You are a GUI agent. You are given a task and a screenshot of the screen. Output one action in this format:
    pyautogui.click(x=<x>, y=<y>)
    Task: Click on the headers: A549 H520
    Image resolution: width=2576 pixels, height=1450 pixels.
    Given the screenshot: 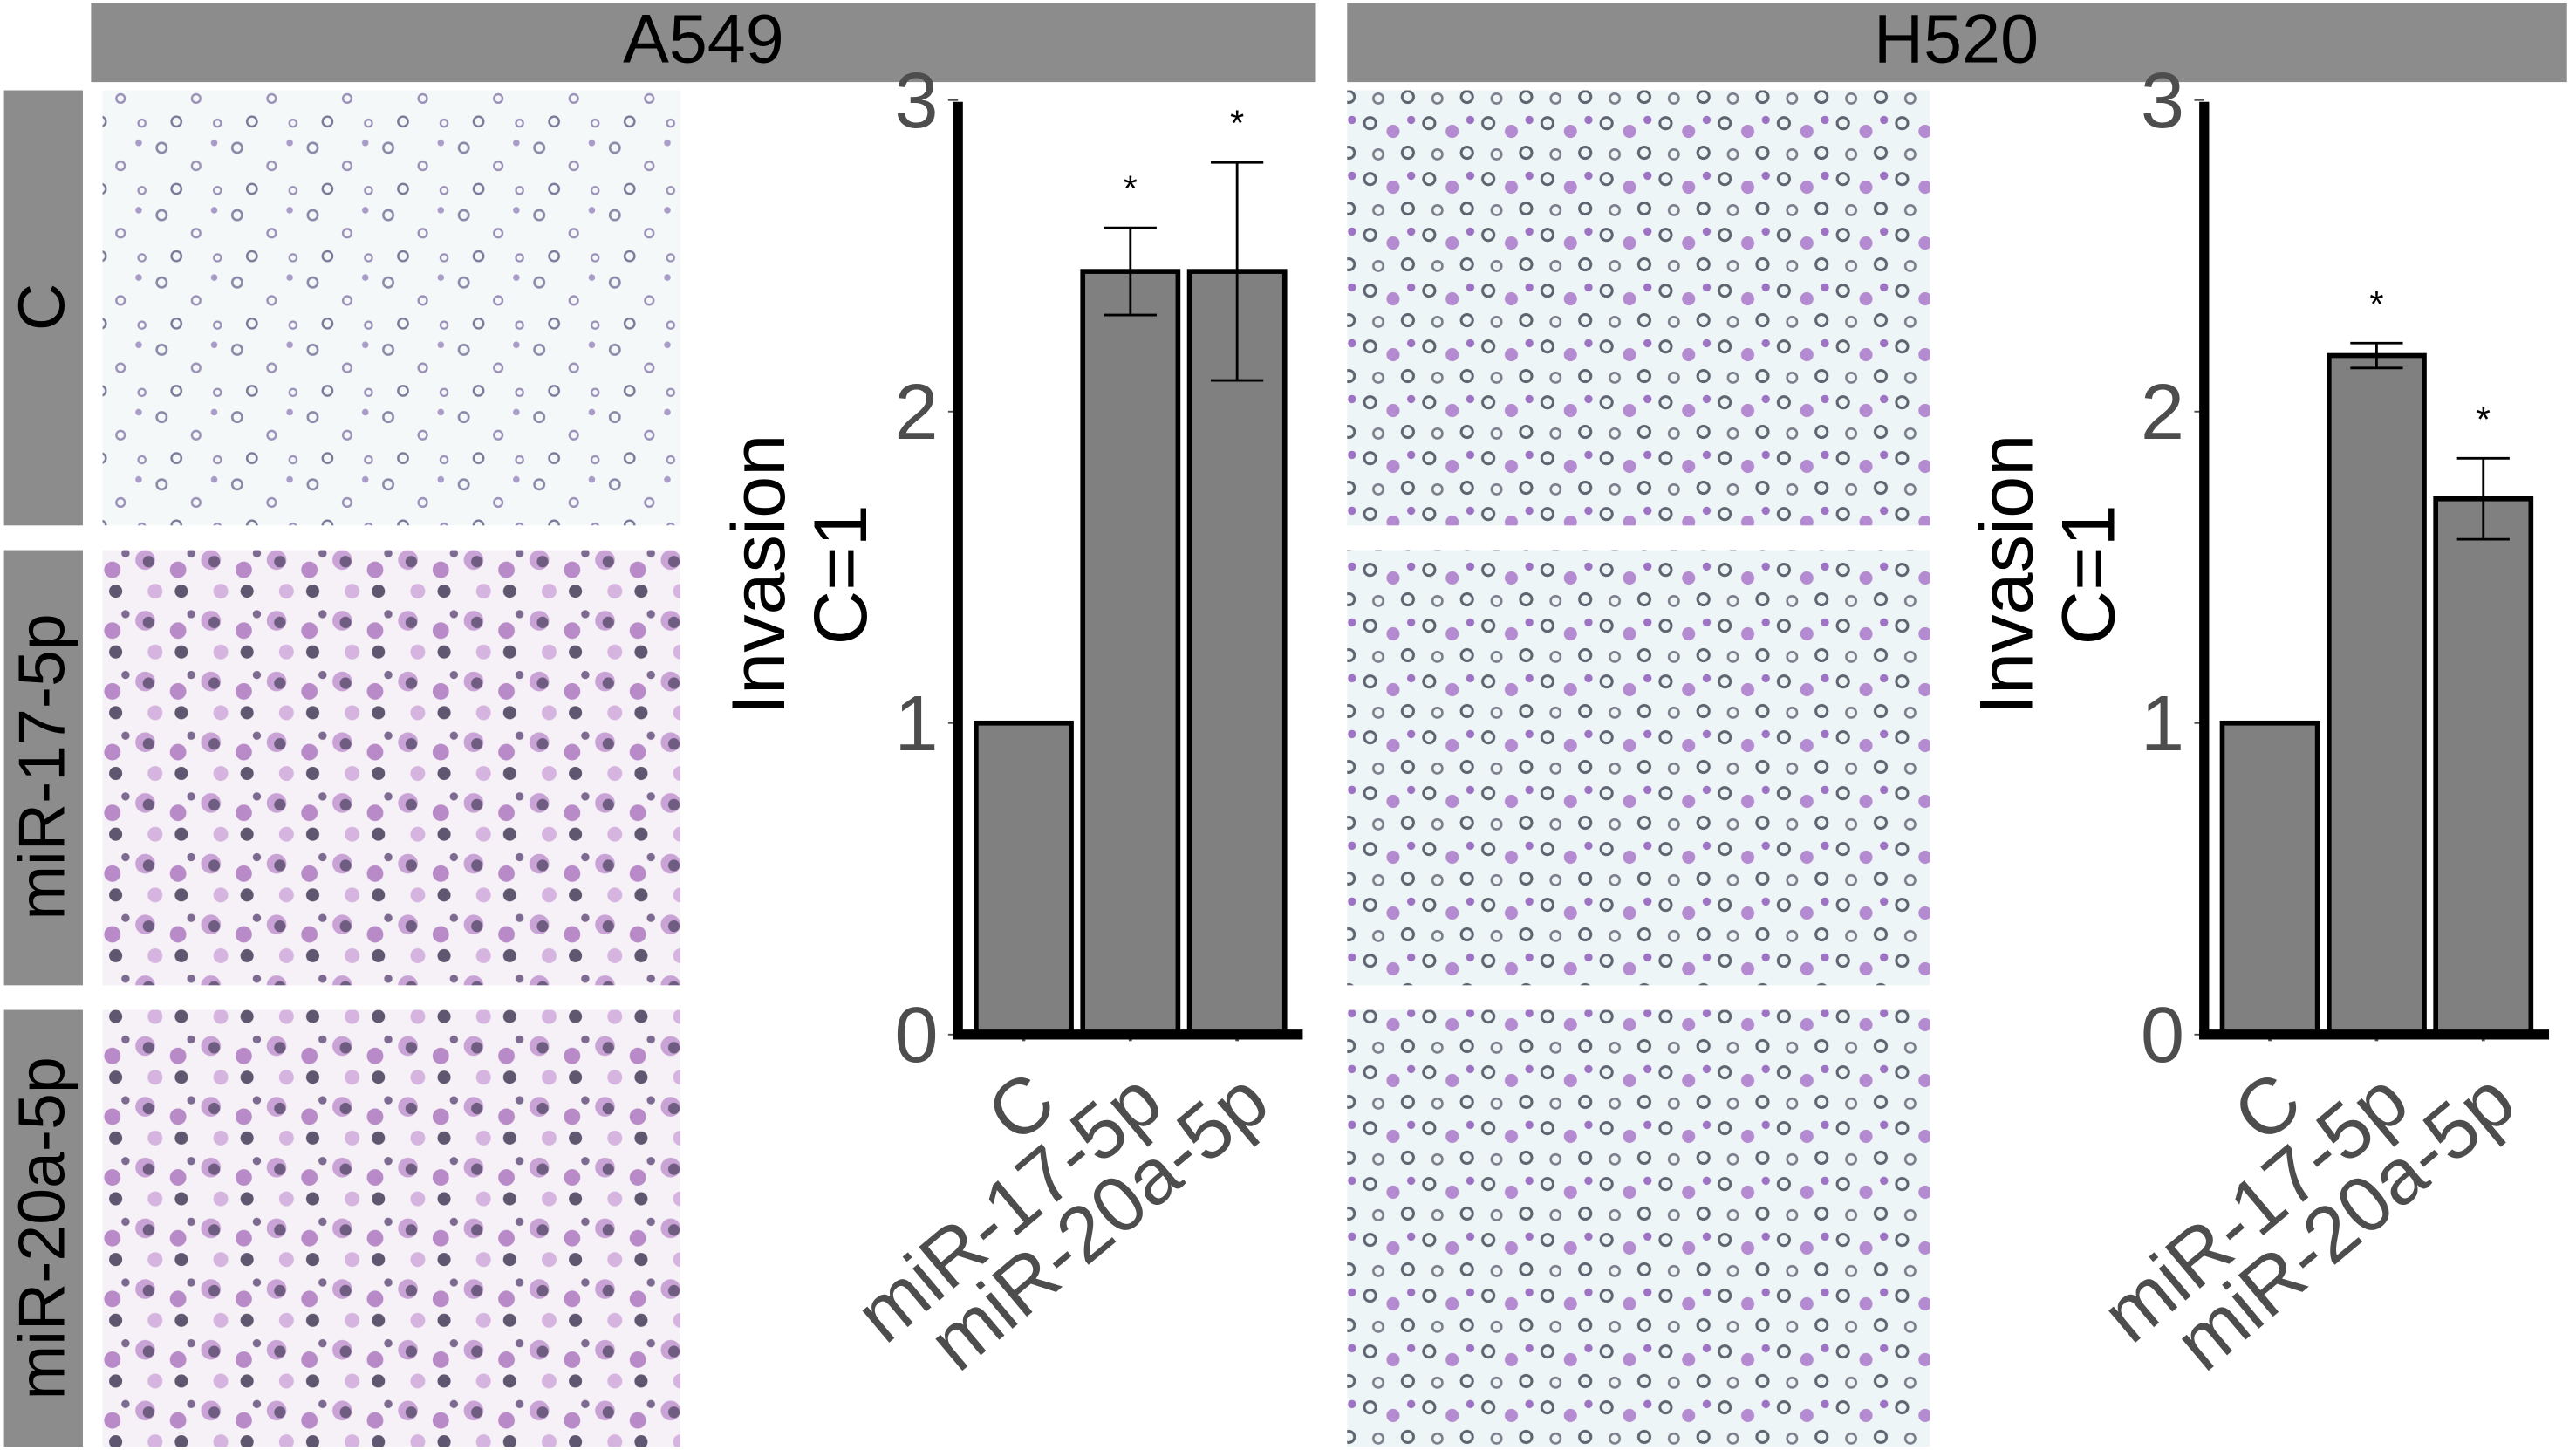 What is the action you would take?
    pyautogui.click(x=1329, y=41)
    